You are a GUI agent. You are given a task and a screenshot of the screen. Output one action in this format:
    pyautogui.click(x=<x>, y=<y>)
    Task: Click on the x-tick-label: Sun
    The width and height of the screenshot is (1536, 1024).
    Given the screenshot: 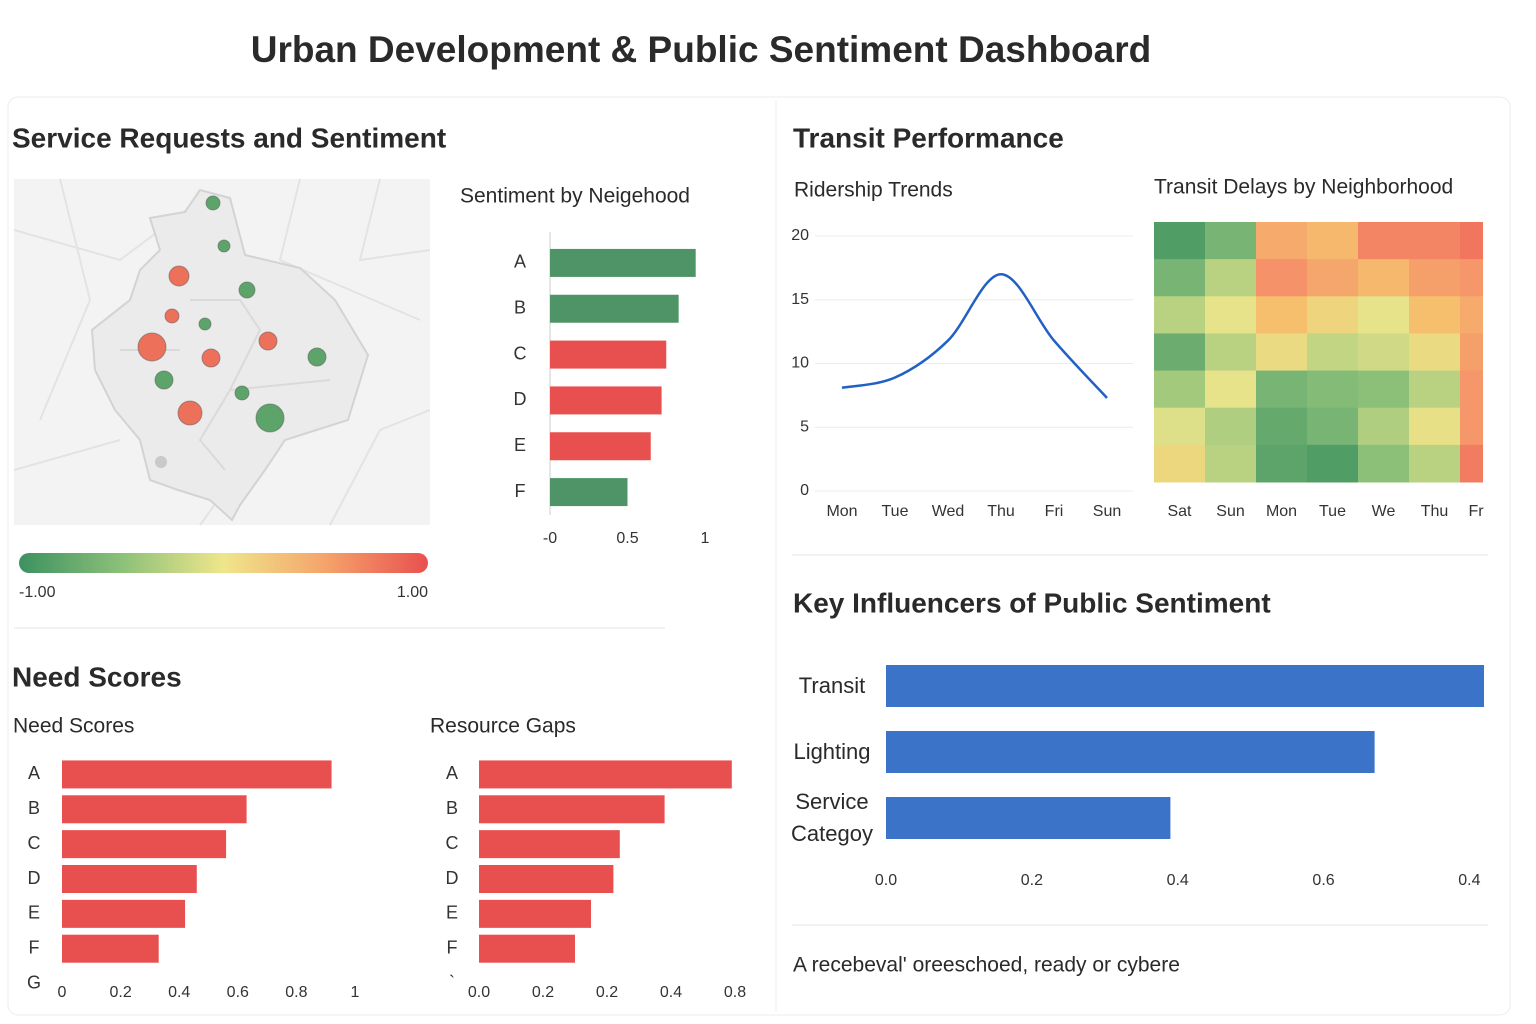 What is the action you would take?
    pyautogui.click(x=1230, y=511)
    